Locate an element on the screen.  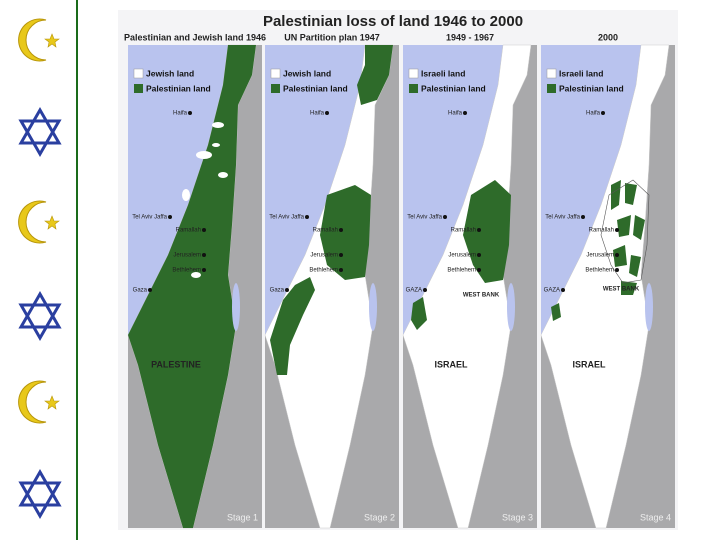
panel-header: 2000 is located at coordinates (608, 37).